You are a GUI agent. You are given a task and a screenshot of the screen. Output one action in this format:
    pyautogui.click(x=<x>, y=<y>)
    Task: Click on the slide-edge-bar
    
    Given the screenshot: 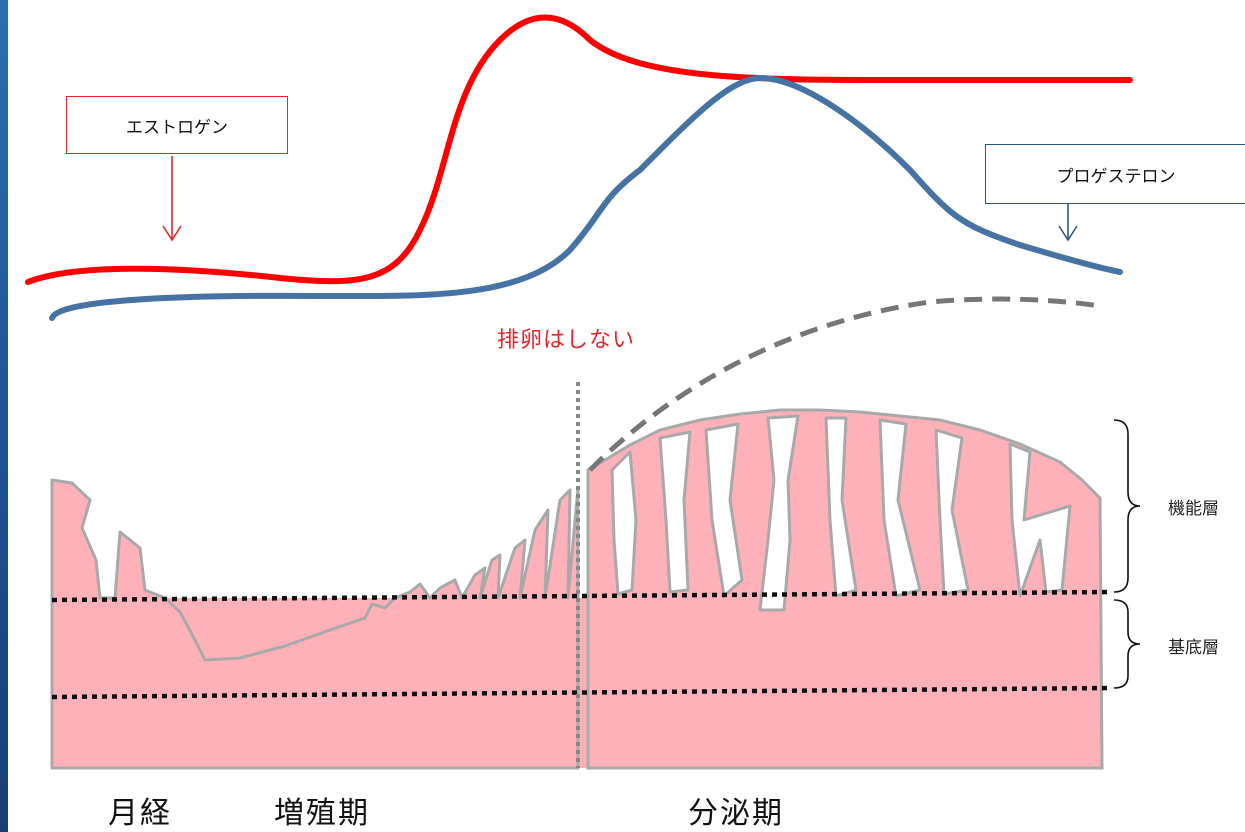 What is the action you would take?
    pyautogui.click(x=4, y=416)
    